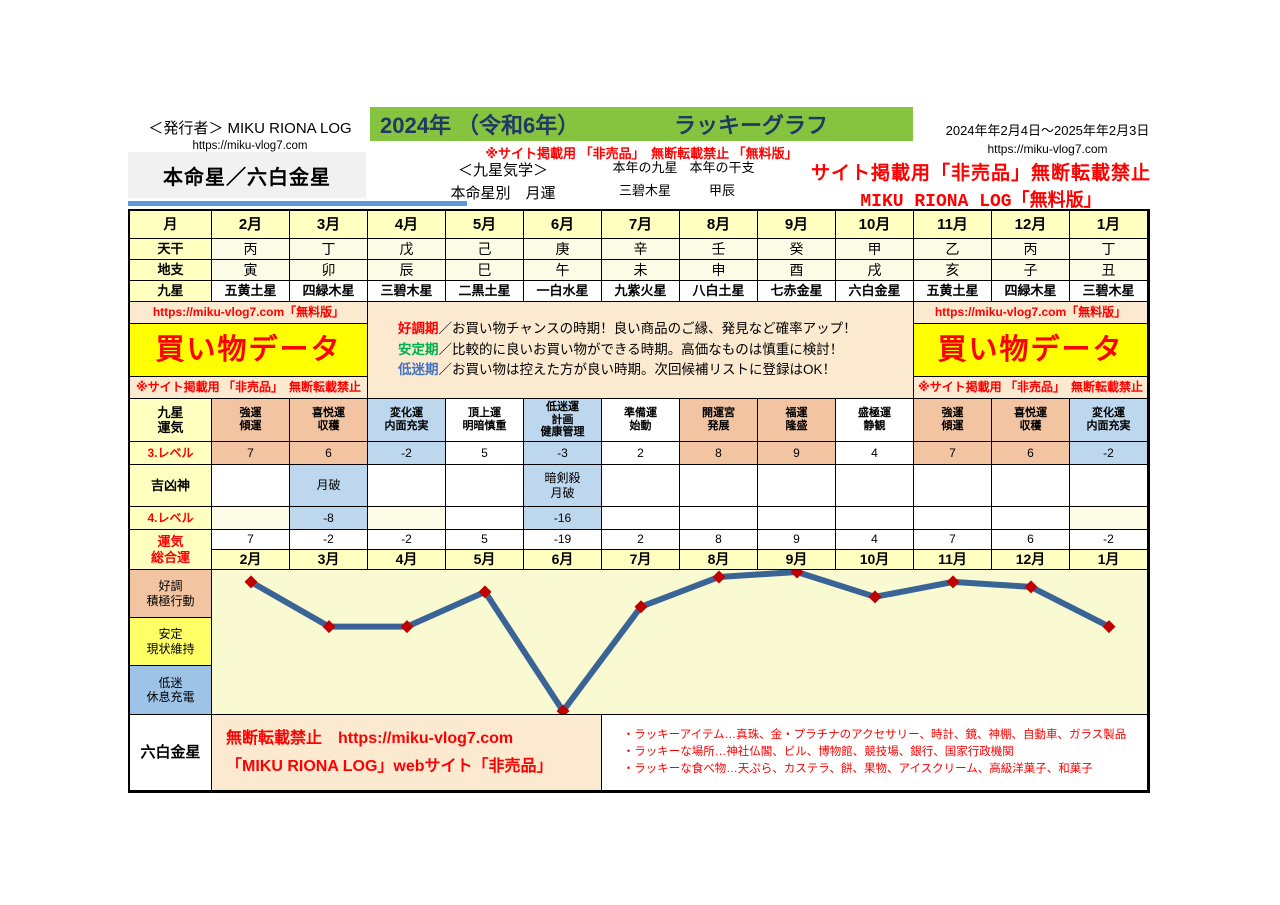 The width and height of the screenshot is (1280, 905). Describe the element at coordinates (719, 540) in the screenshot. I see `total-cell: 8` at that location.